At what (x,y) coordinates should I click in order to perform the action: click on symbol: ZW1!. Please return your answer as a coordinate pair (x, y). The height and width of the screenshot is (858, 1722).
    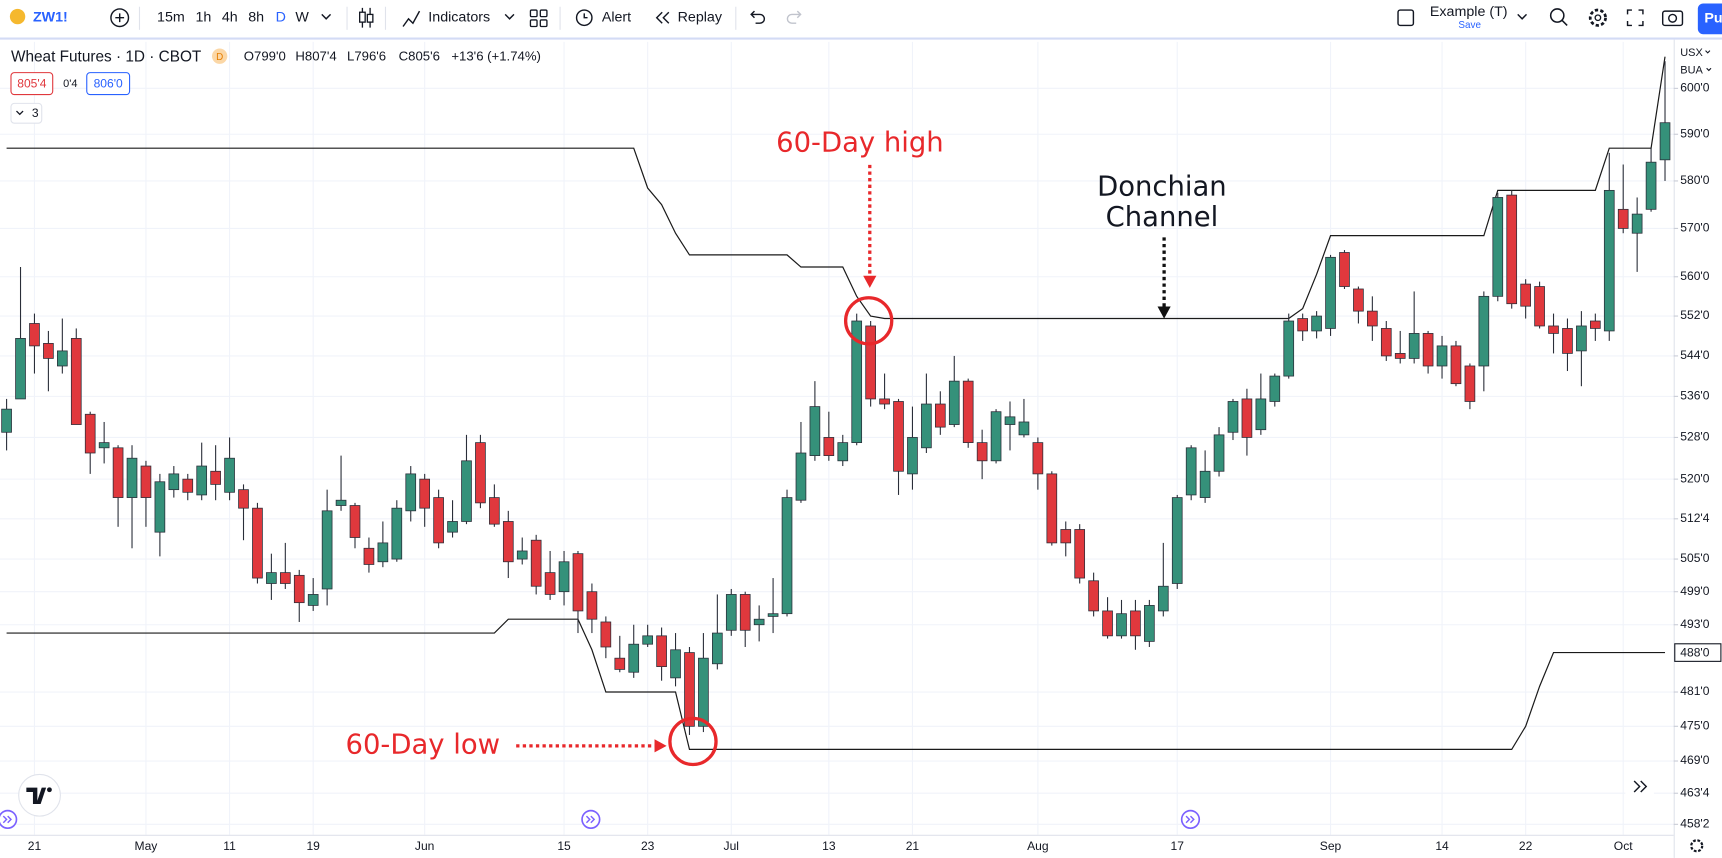
    Looking at the image, I should click on (50, 17).